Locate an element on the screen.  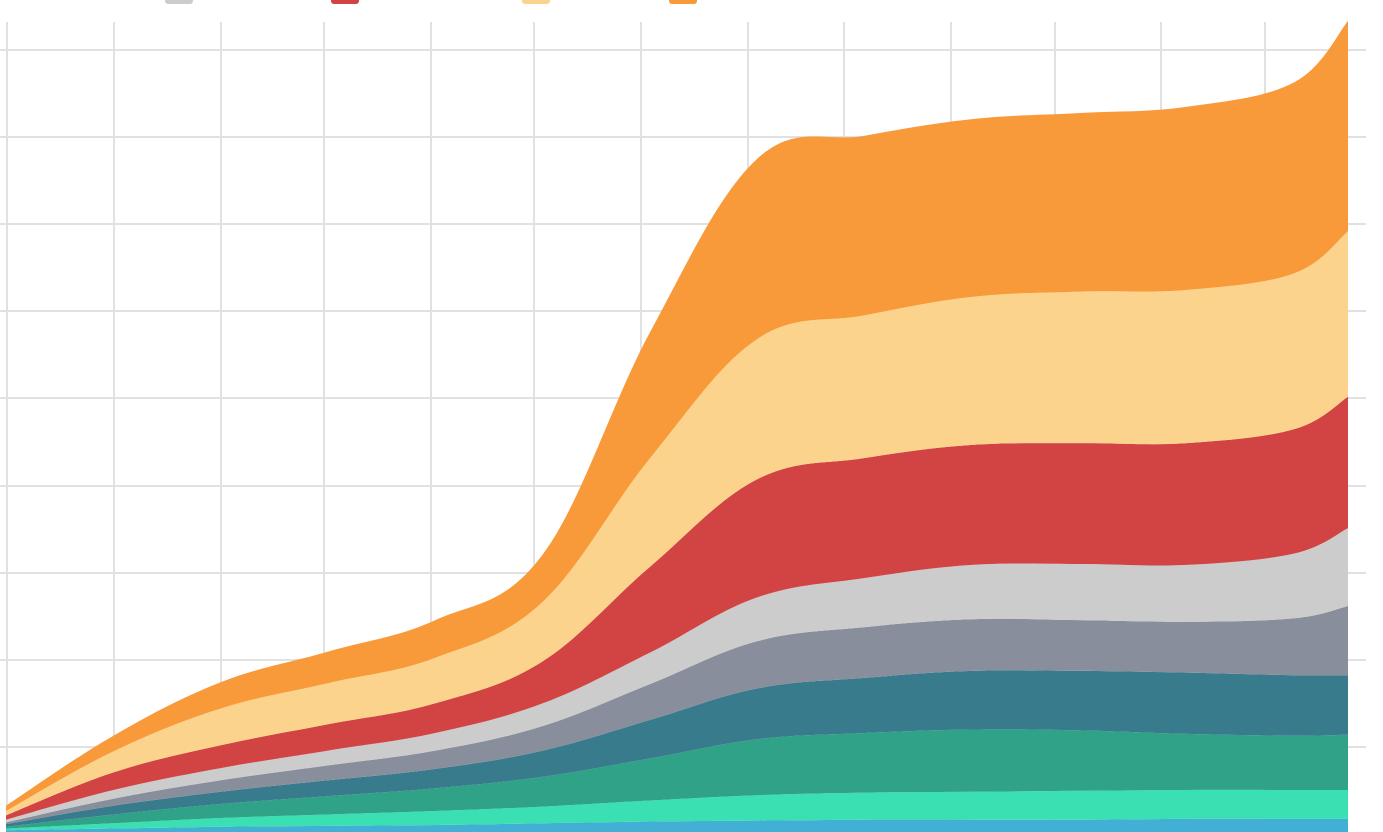
legend is located at coordinates (431, 2).